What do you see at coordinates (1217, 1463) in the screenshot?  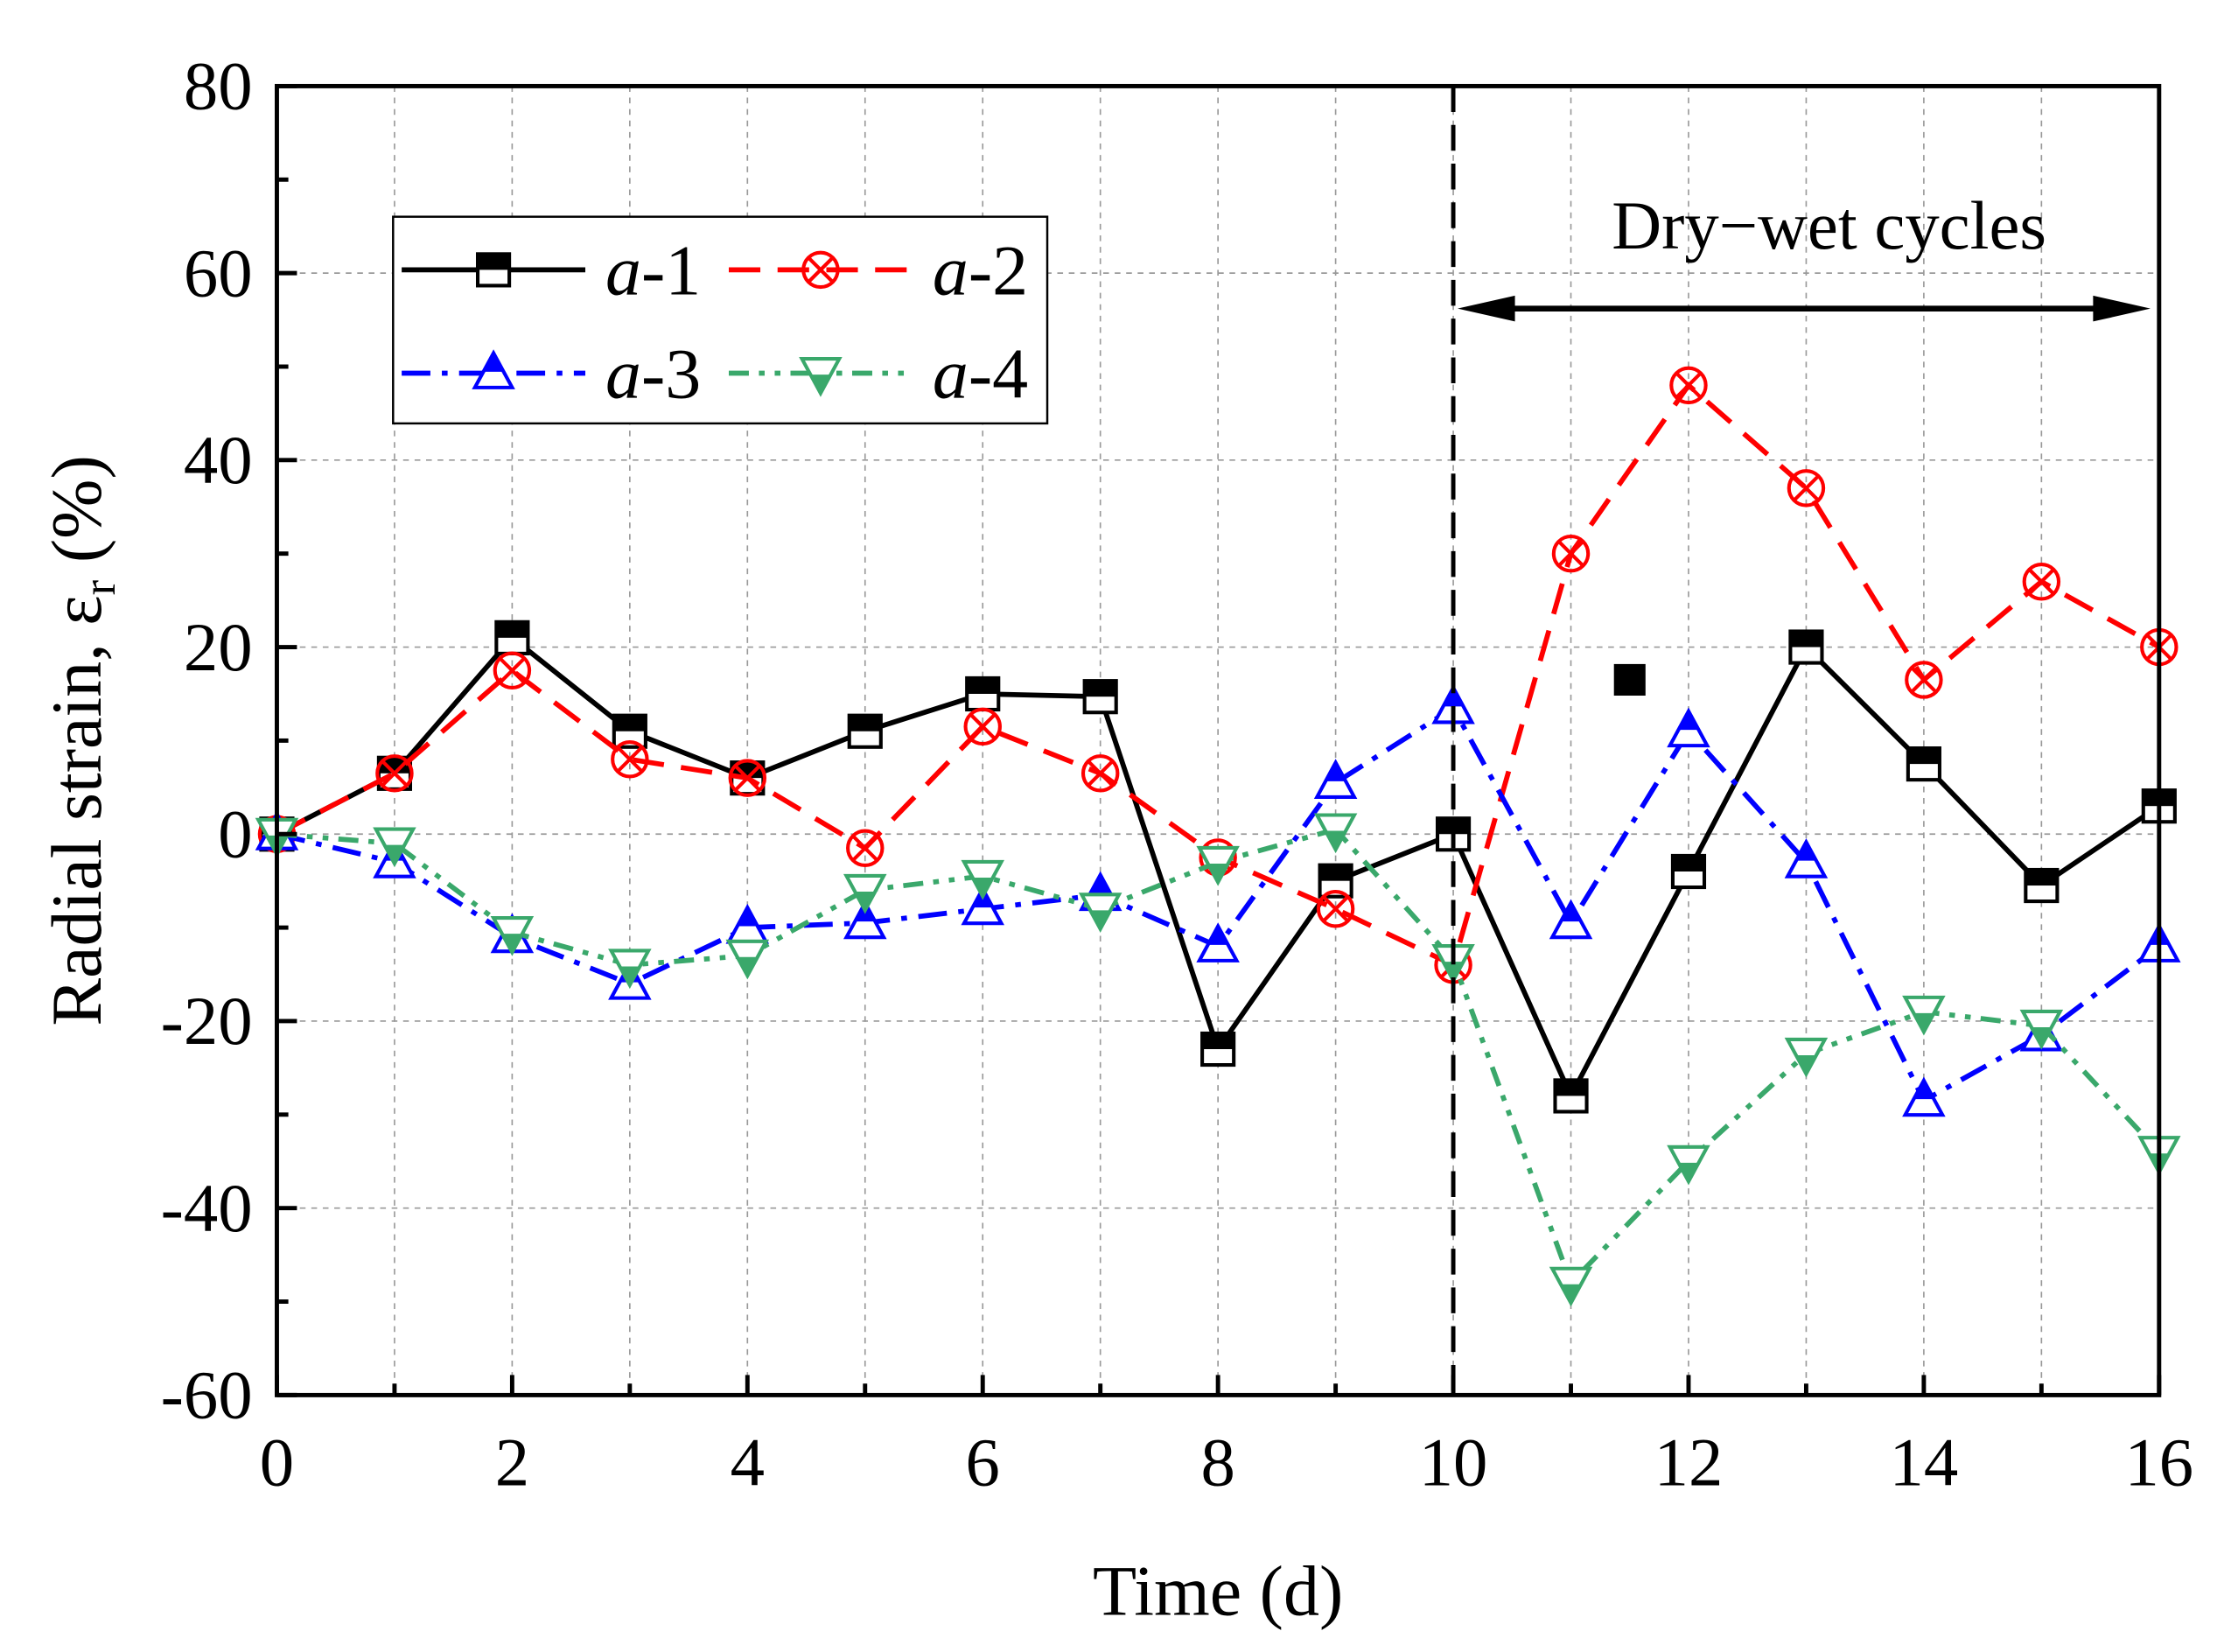 I see `x-tick-label: 8` at bounding box center [1217, 1463].